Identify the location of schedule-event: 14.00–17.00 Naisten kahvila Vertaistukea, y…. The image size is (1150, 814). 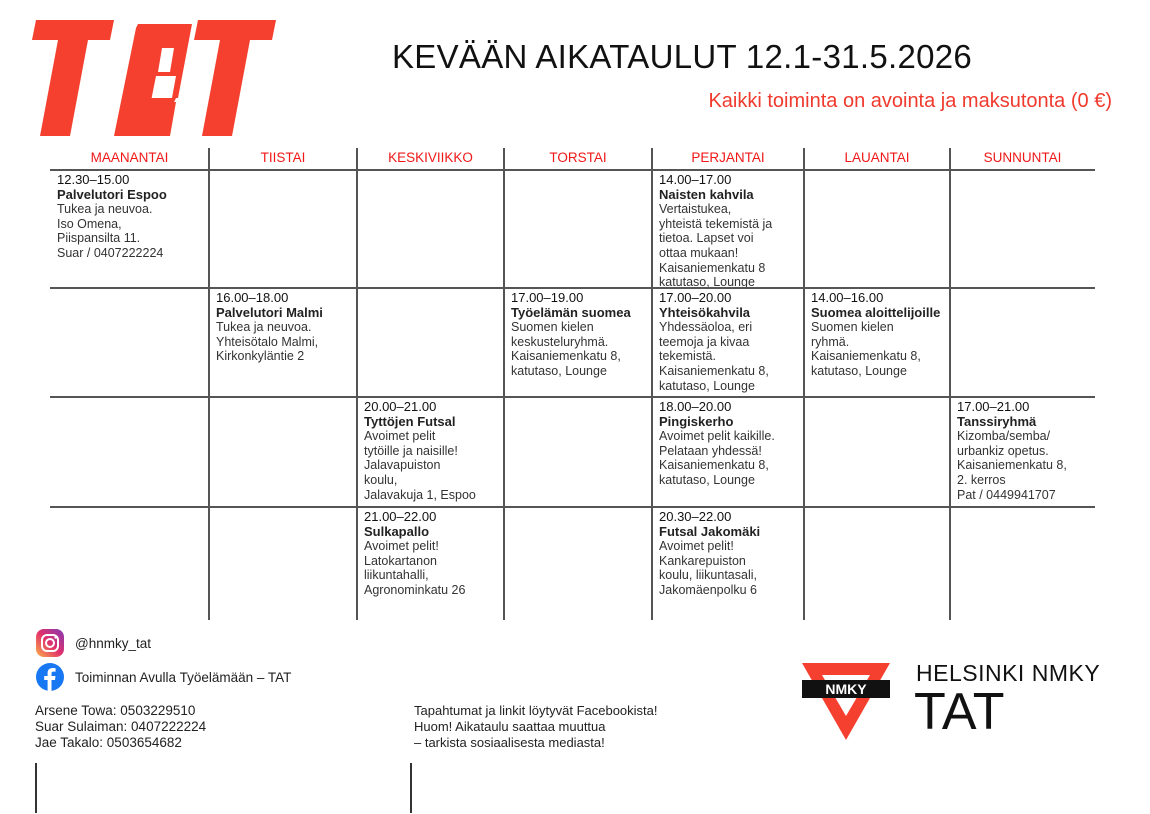
(727, 229).